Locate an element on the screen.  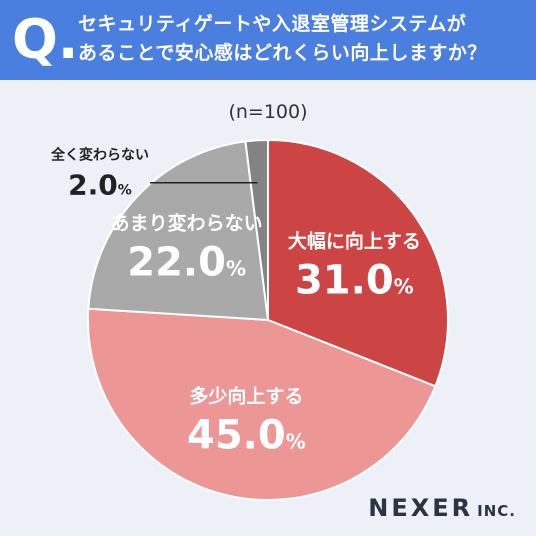
slice-label-2: 多少向上する is located at coordinates (246, 396).